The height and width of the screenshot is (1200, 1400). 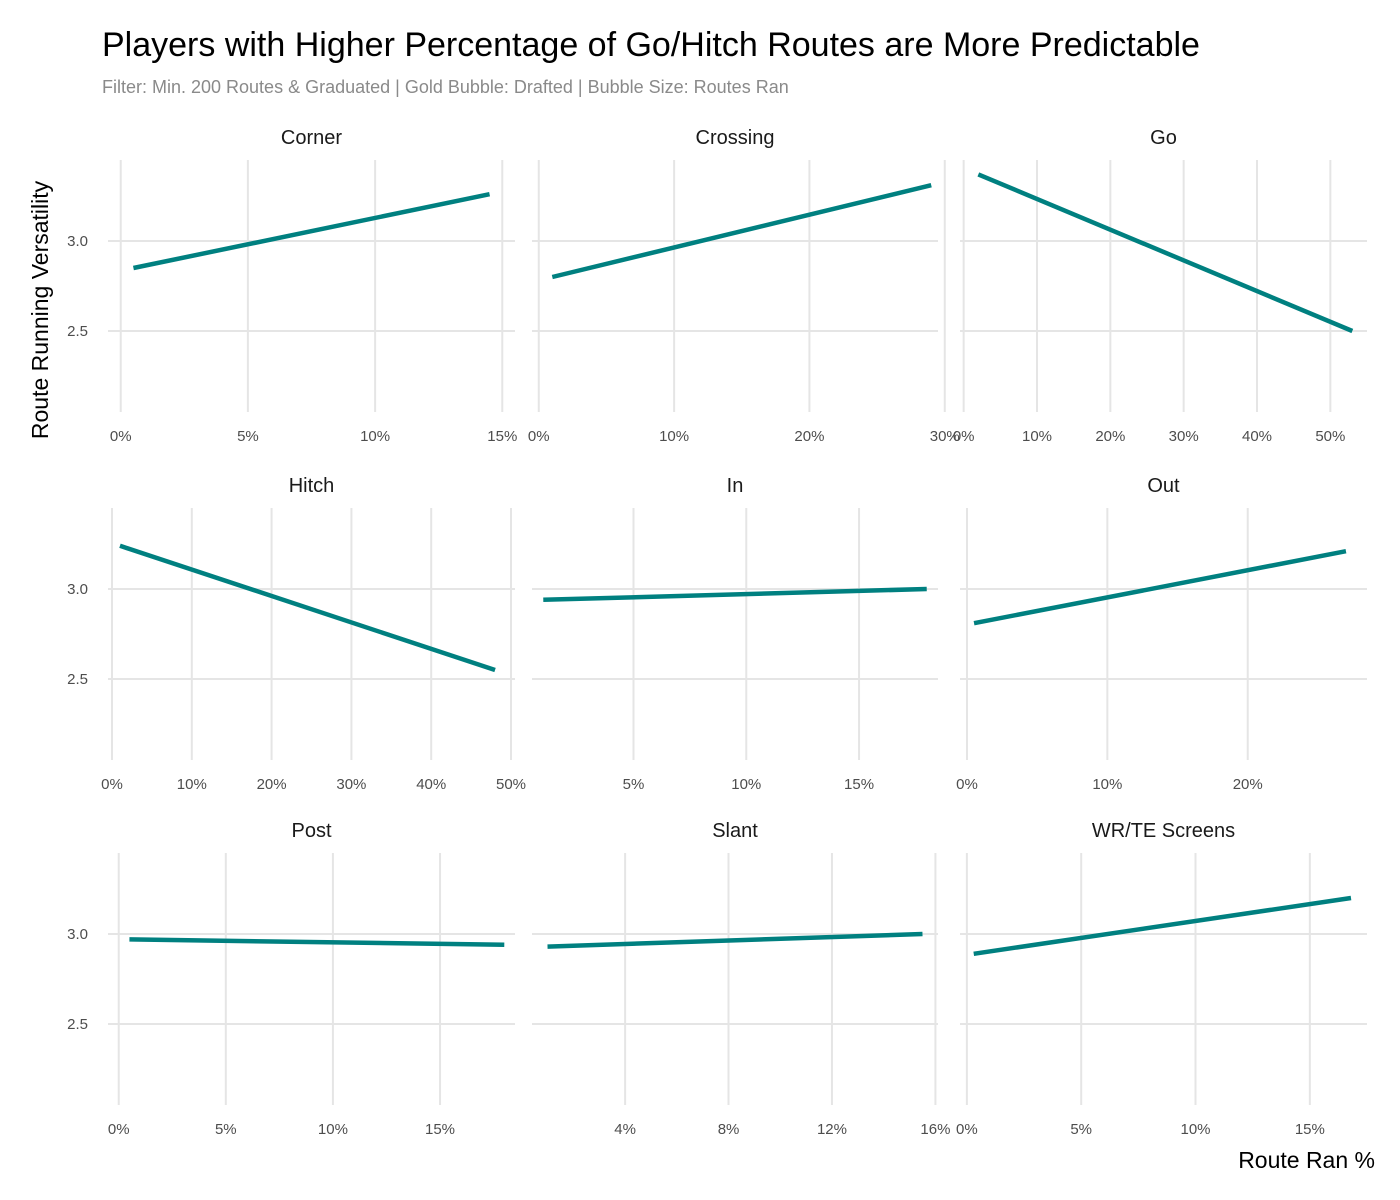 What do you see at coordinates (935, 1129) in the screenshot?
I see `x-tick-label: 16%` at bounding box center [935, 1129].